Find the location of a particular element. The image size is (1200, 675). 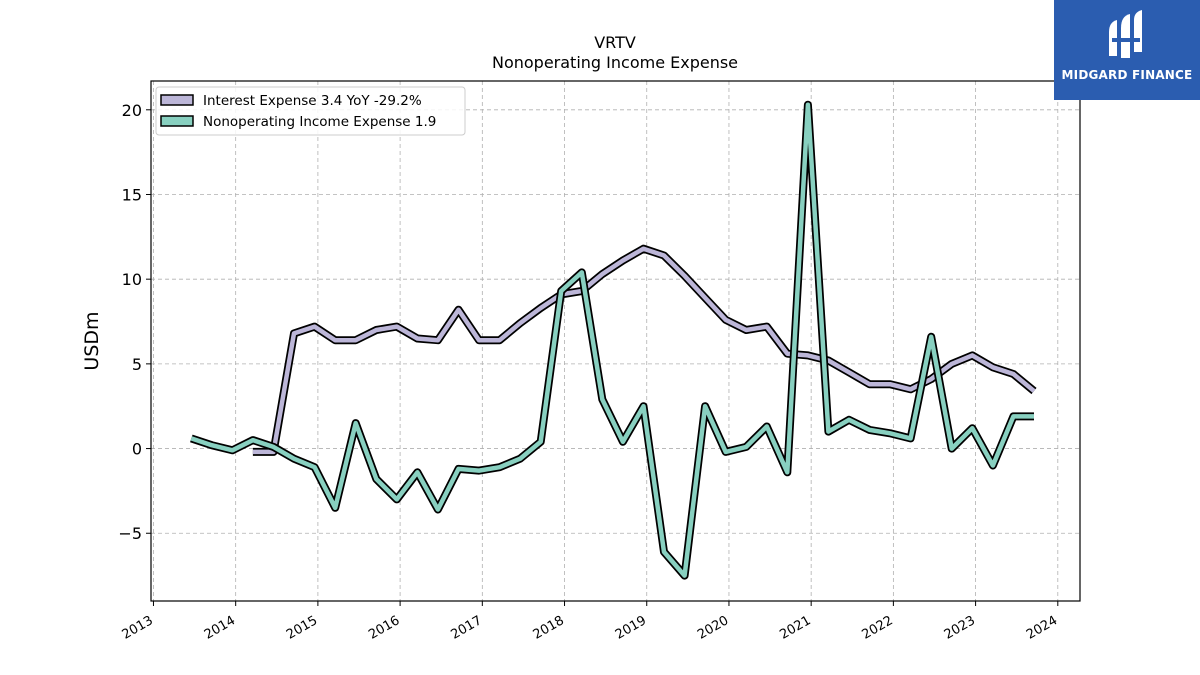

y-tick-label: 15 is located at coordinates (132, 194).